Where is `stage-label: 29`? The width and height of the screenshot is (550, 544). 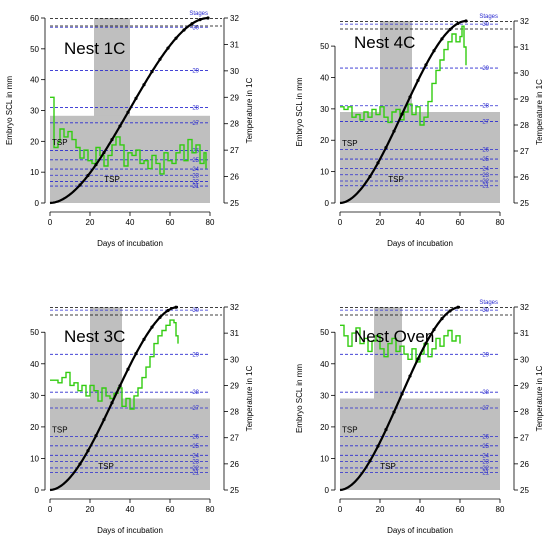 stage-label: 29 is located at coordinates (485, 69).